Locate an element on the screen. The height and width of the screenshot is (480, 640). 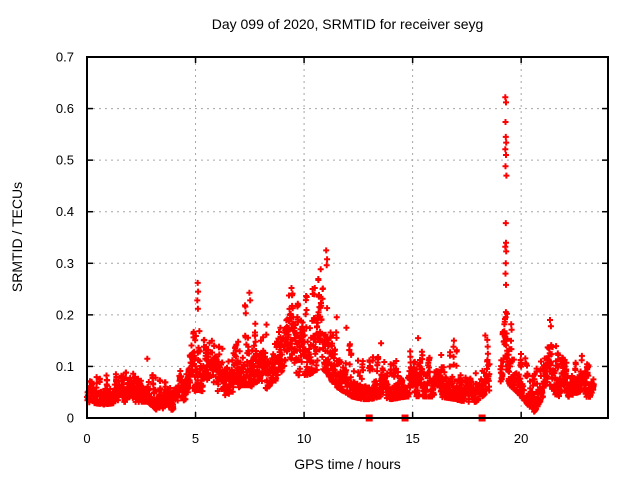
y-tick-label: 0.4 is located at coordinates (65, 211).